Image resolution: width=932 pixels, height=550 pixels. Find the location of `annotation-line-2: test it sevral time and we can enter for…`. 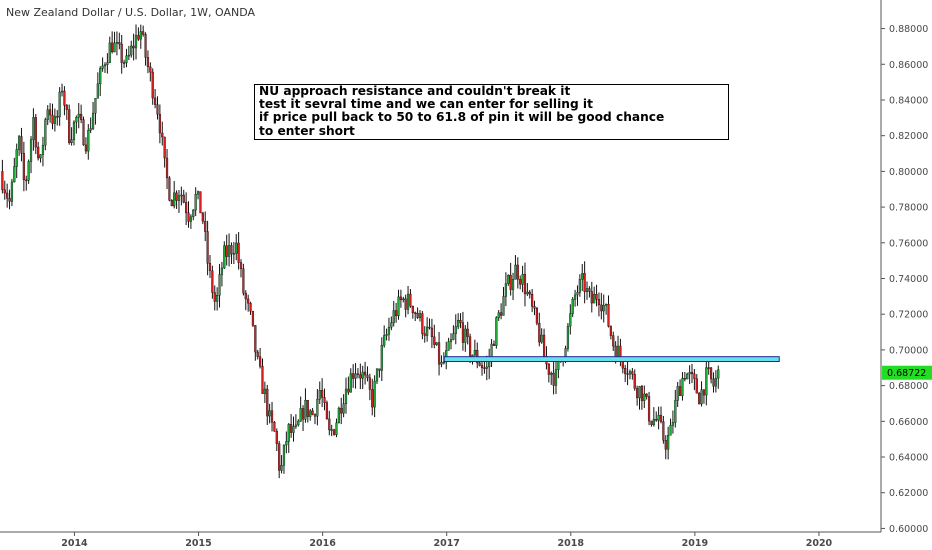

annotation-line-2: test it sevral time and we can enter for… is located at coordinates (426, 104).